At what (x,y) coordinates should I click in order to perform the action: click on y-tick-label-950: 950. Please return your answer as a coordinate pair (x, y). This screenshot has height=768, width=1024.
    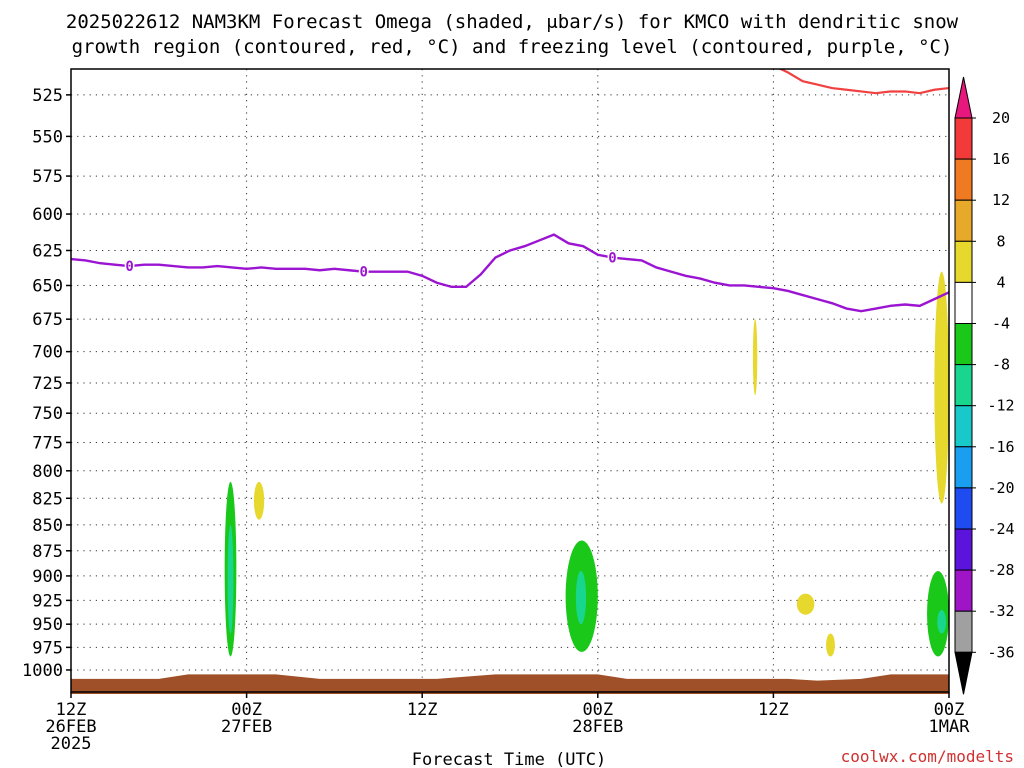
    Looking at the image, I should click on (47, 625).